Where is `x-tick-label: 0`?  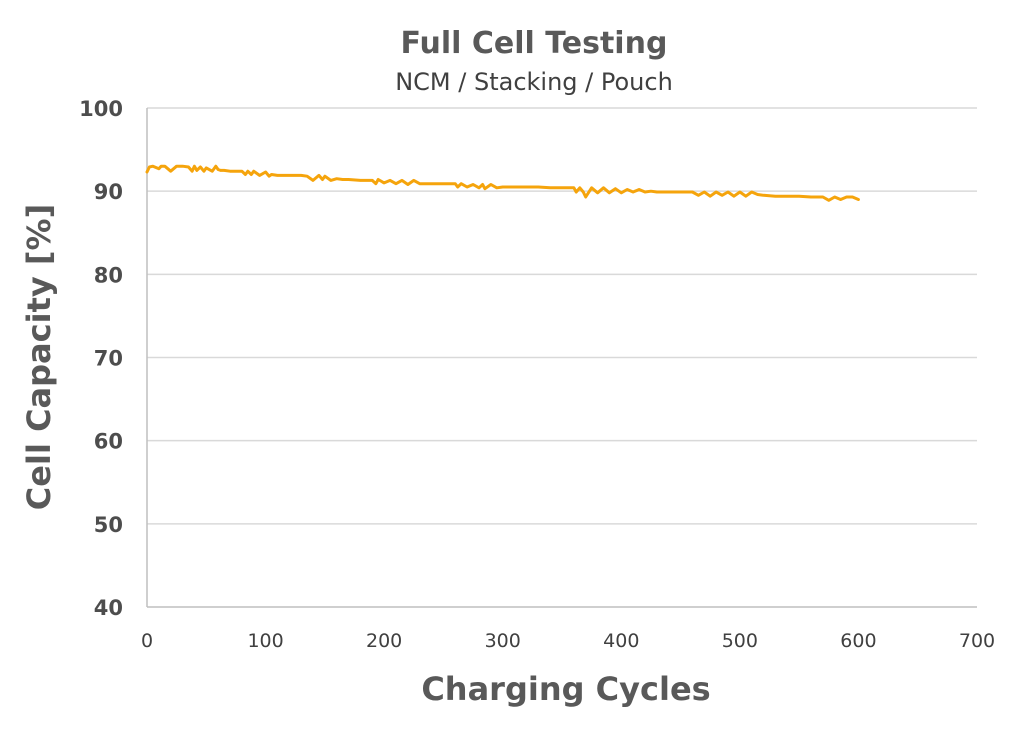
x-tick-label: 0 is located at coordinates (147, 641).